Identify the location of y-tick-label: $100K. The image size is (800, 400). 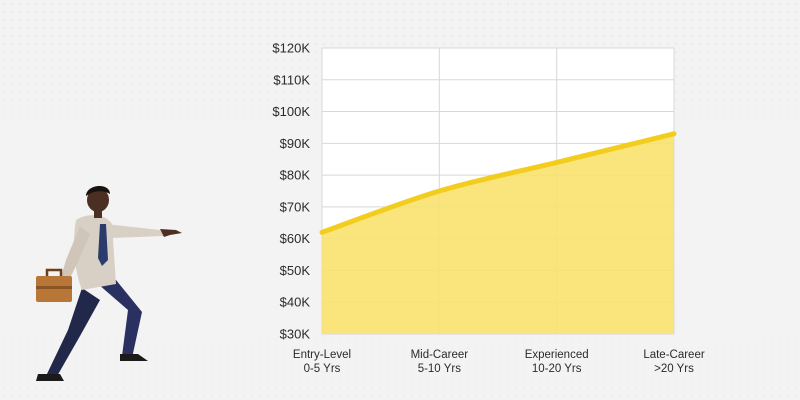
(291, 111).